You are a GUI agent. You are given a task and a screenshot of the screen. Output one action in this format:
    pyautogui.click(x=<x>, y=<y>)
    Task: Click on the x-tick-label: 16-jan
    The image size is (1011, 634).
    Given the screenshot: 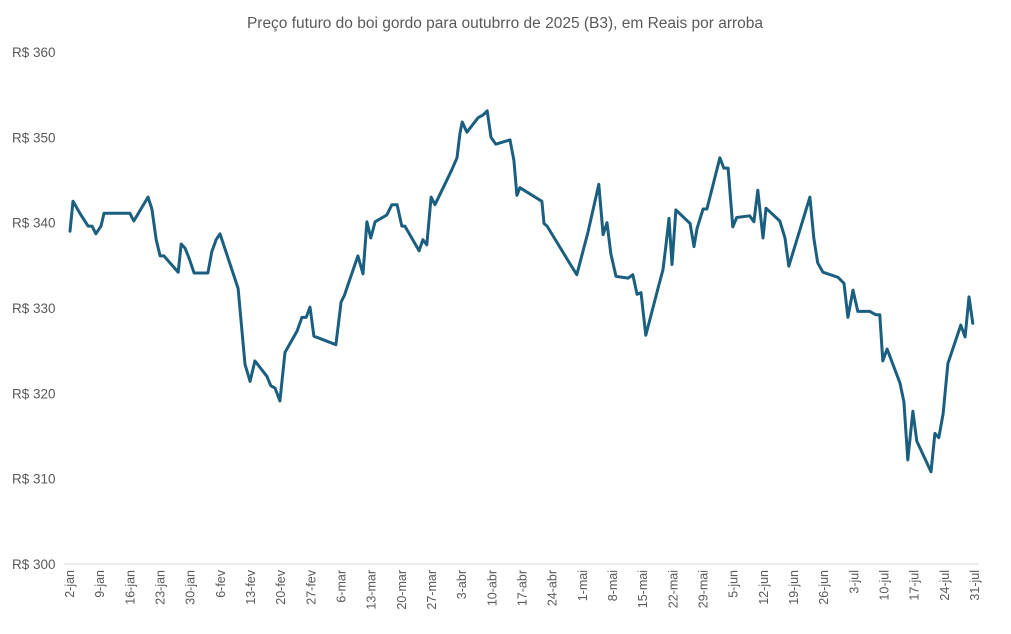 What is the action you would take?
    pyautogui.click(x=130, y=587)
    